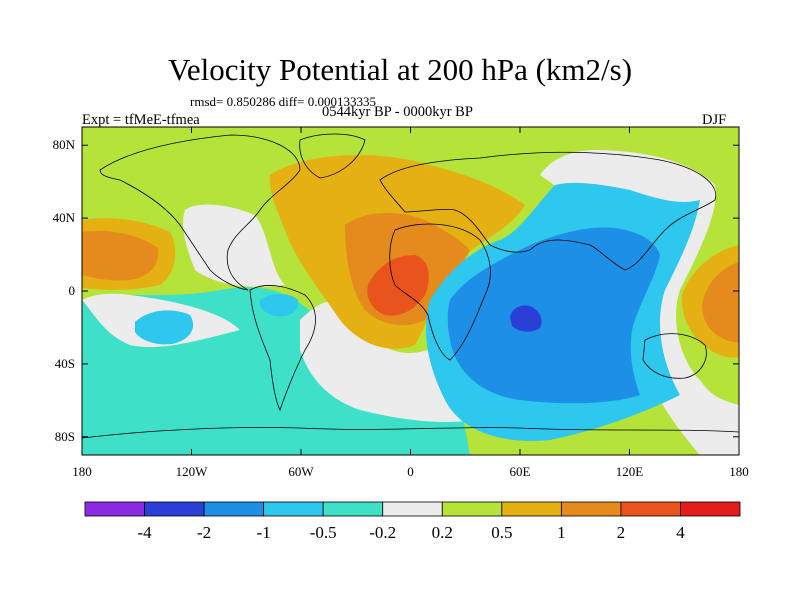 This screenshot has height=600, width=800. What do you see at coordinates (398, 285) in the screenshot?
I see `positive-max-atlantic` at bounding box center [398, 285].